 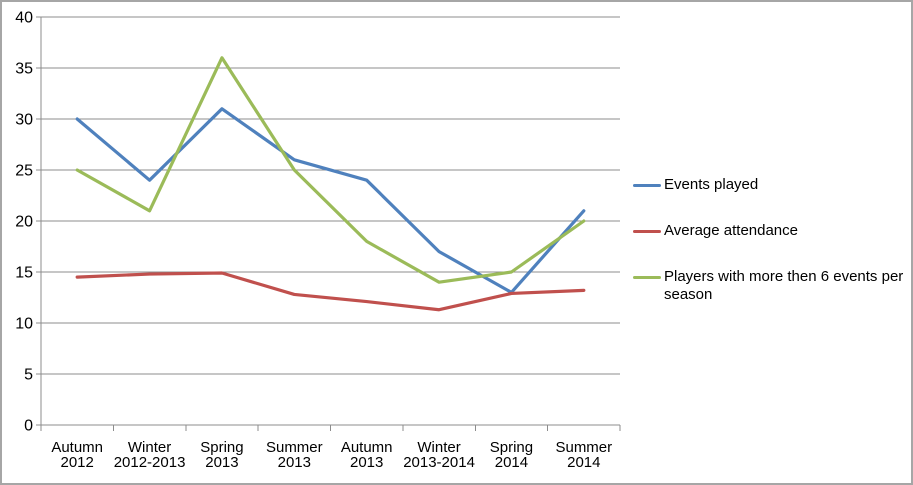 I want to click on x-tick-label-2-line2: 2013, so click(x=221, y=462).